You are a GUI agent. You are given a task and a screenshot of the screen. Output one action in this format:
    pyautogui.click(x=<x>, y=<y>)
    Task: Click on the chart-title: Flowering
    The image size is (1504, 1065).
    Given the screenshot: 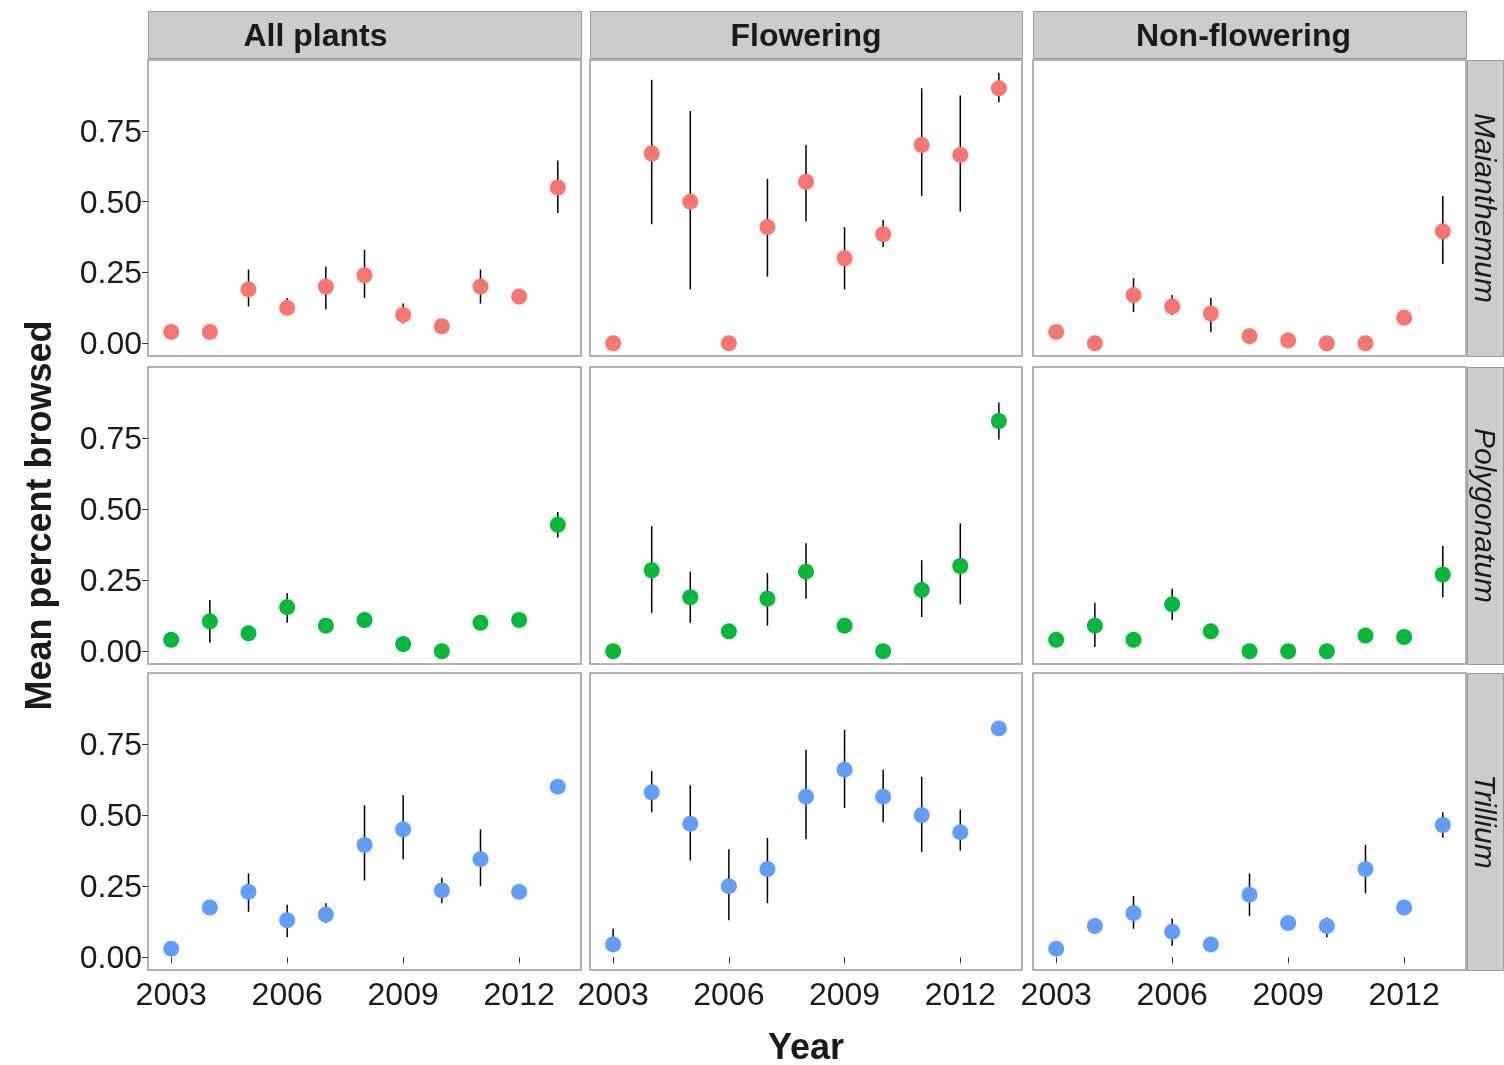 What is the action you would take?
    pyautogui.click(x=806, y=35)
    